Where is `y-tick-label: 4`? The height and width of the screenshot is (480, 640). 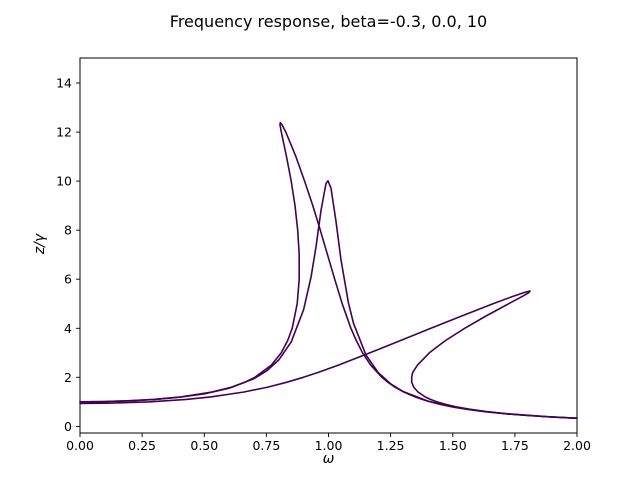
y-tick-label: 4 is located at coordinates (68, 328).